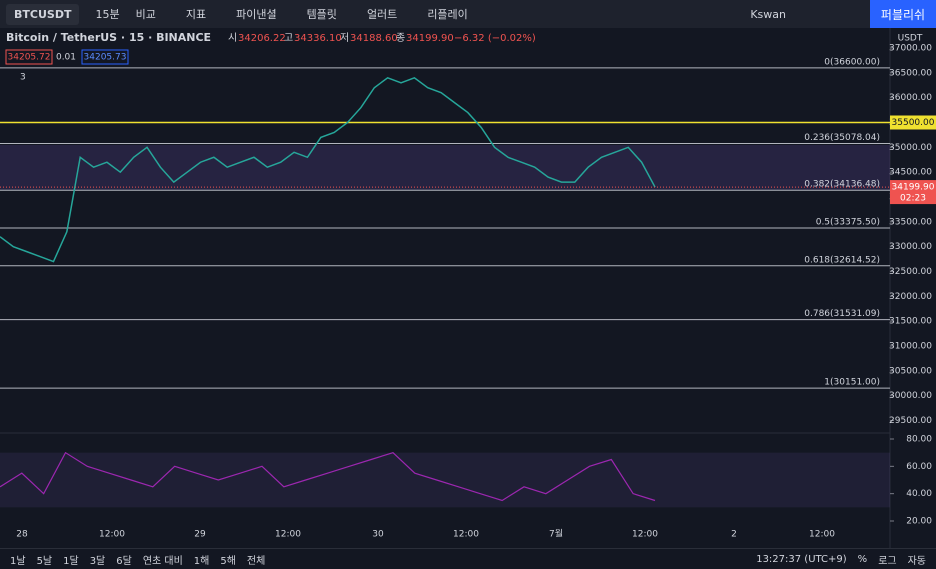 This screenshot has width=936, height=569. Describe the element at coordinates (382, 14) in the screenshot. I see `toolbar-item: 얼러트` at that location.